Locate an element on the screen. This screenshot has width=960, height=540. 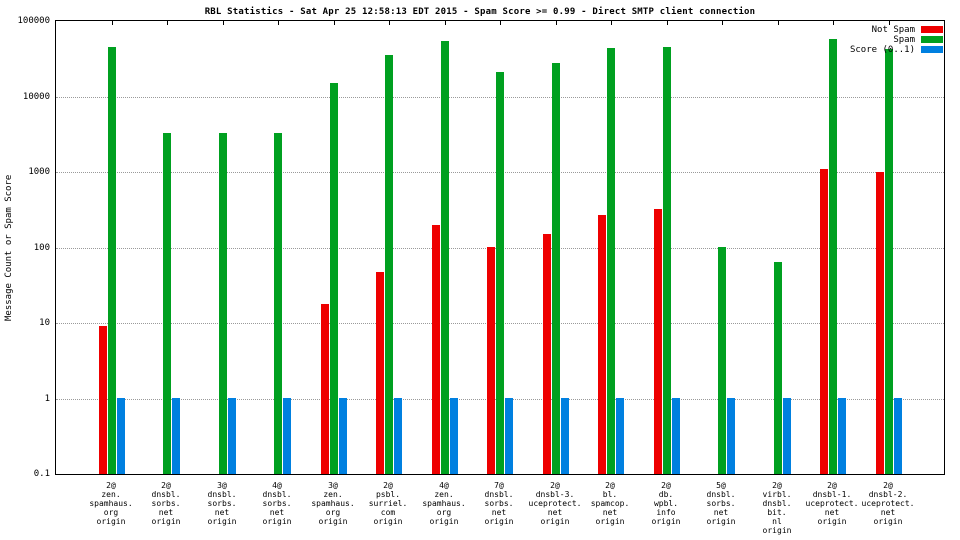
y-axis-tick-labels: 0.1 1 10 100 1000 10000 100000 is located at coordinates (25, 247).